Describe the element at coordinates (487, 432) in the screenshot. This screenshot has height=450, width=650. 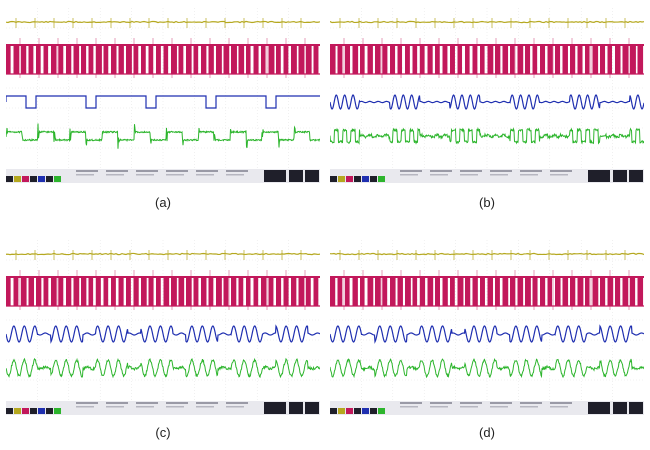
I see `panel-caption-d: (d)` at that location.